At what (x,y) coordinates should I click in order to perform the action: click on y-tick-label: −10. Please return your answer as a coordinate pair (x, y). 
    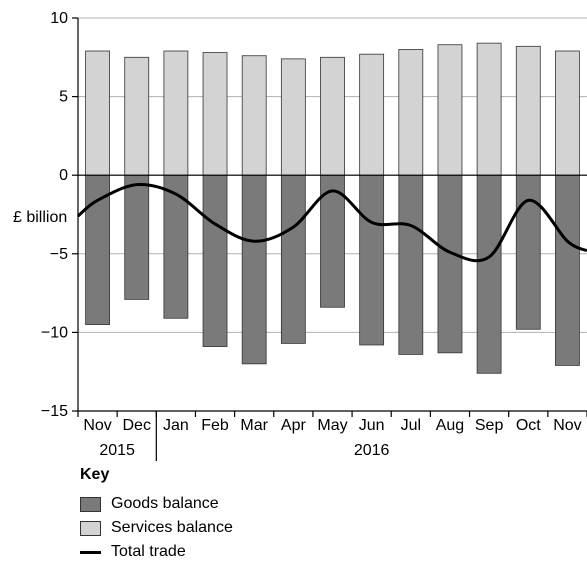
    Looking at the image, I should click on (54, 332).